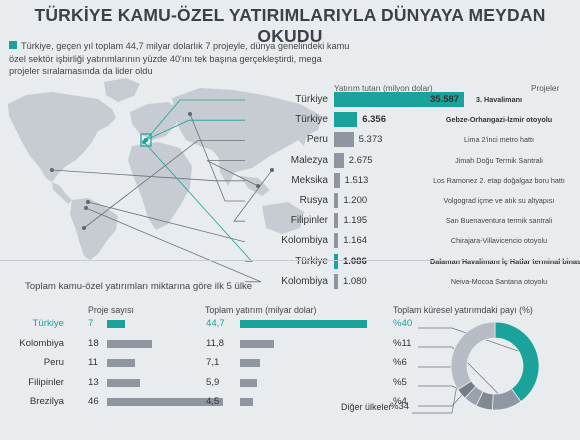  I want to click on project-value: 1.200, so click(355, 200).